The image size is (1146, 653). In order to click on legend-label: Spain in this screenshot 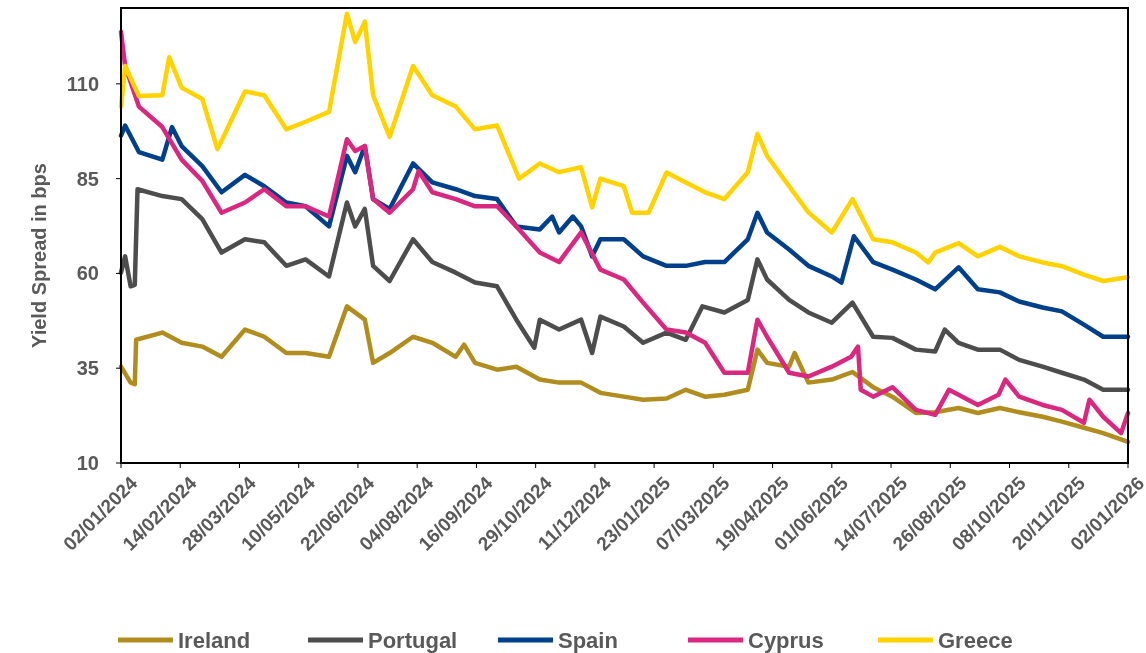, I will do `click(588, 640)`.